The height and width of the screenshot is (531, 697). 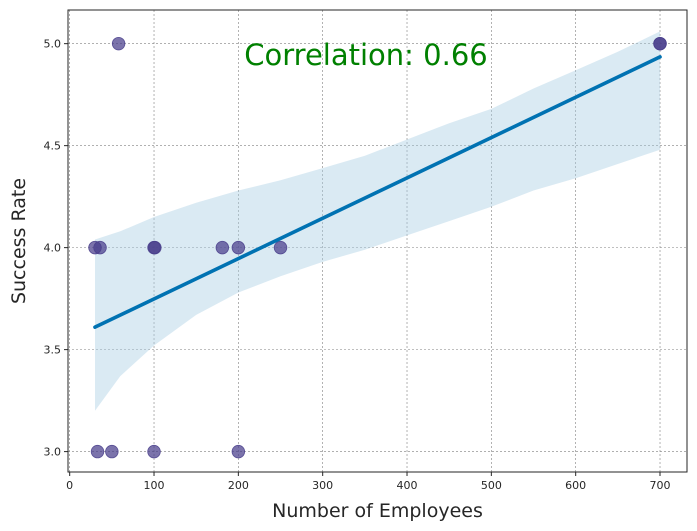 What do you see at coordinates (377, 511) in the screenshot?
I see `x-axis-title: Number of Employees` at bounding box center [377, 511].